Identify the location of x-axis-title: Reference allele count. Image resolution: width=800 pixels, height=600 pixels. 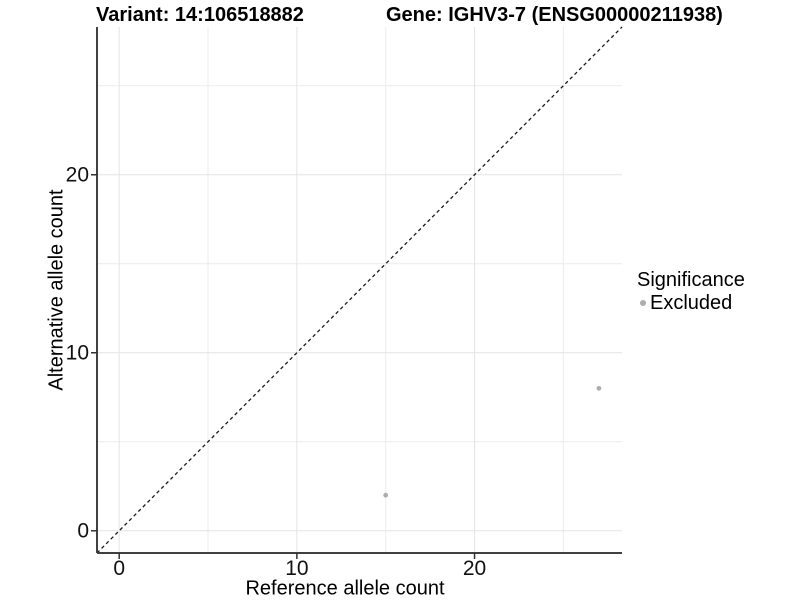
(345, 588).